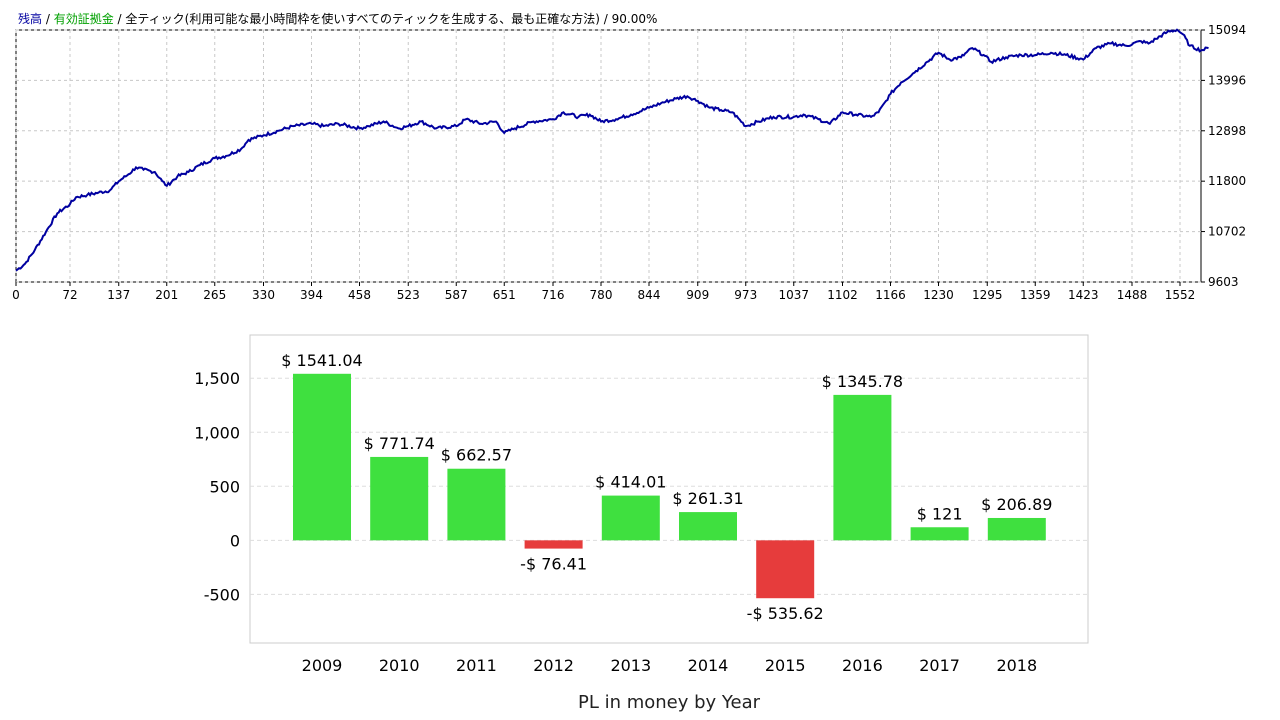  What do you see at coordinates (938, 295) in the screenshot?
I see `x-tick-label: 1230` at bounding box center [938, 295].